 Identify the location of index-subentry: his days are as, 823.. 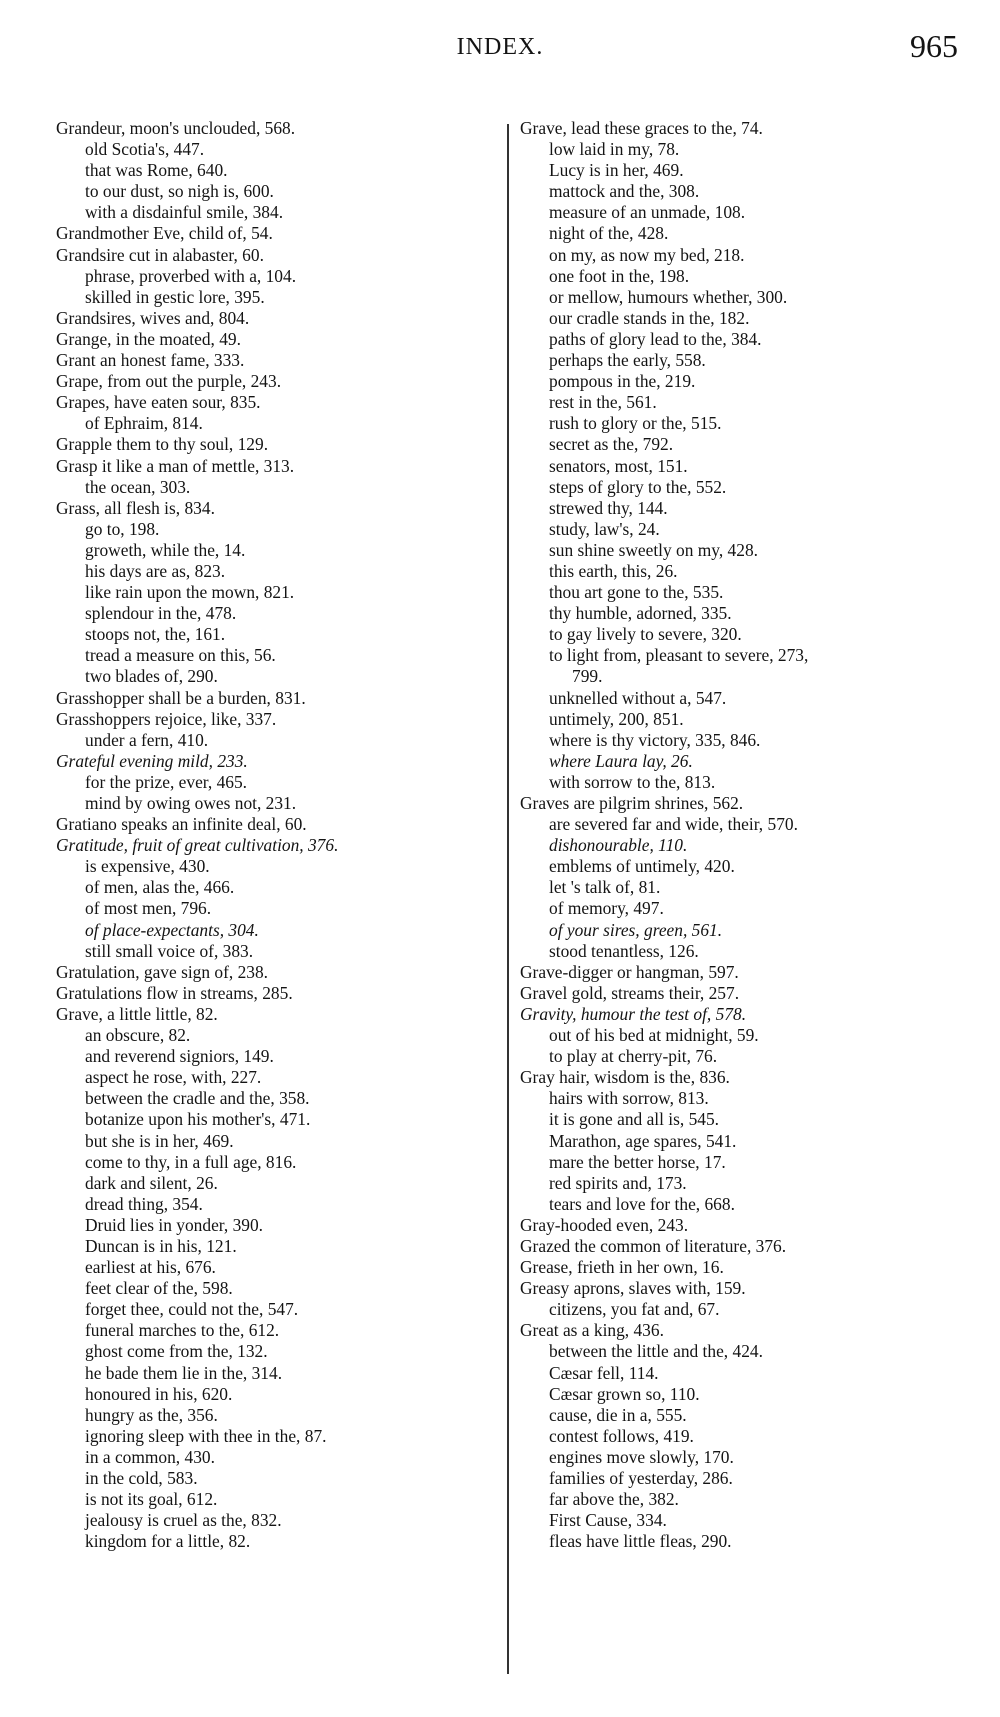
(155, 570).